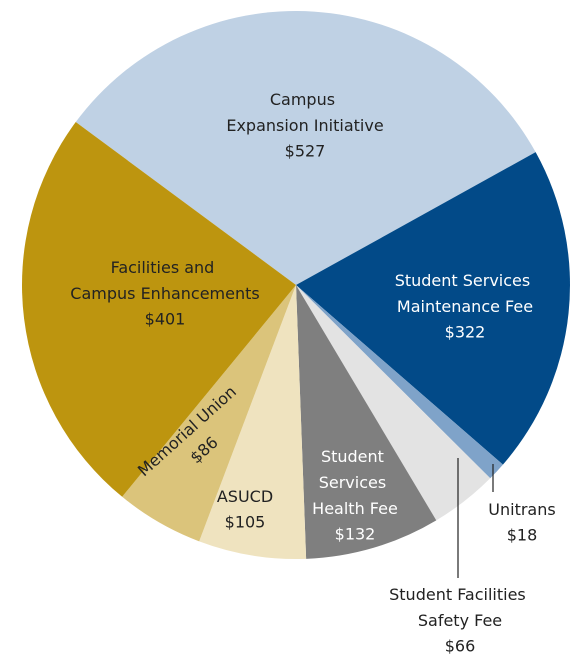 The image size is (579, 654). I want to click on label-line: Expansion Initiative, so click(304, 125).